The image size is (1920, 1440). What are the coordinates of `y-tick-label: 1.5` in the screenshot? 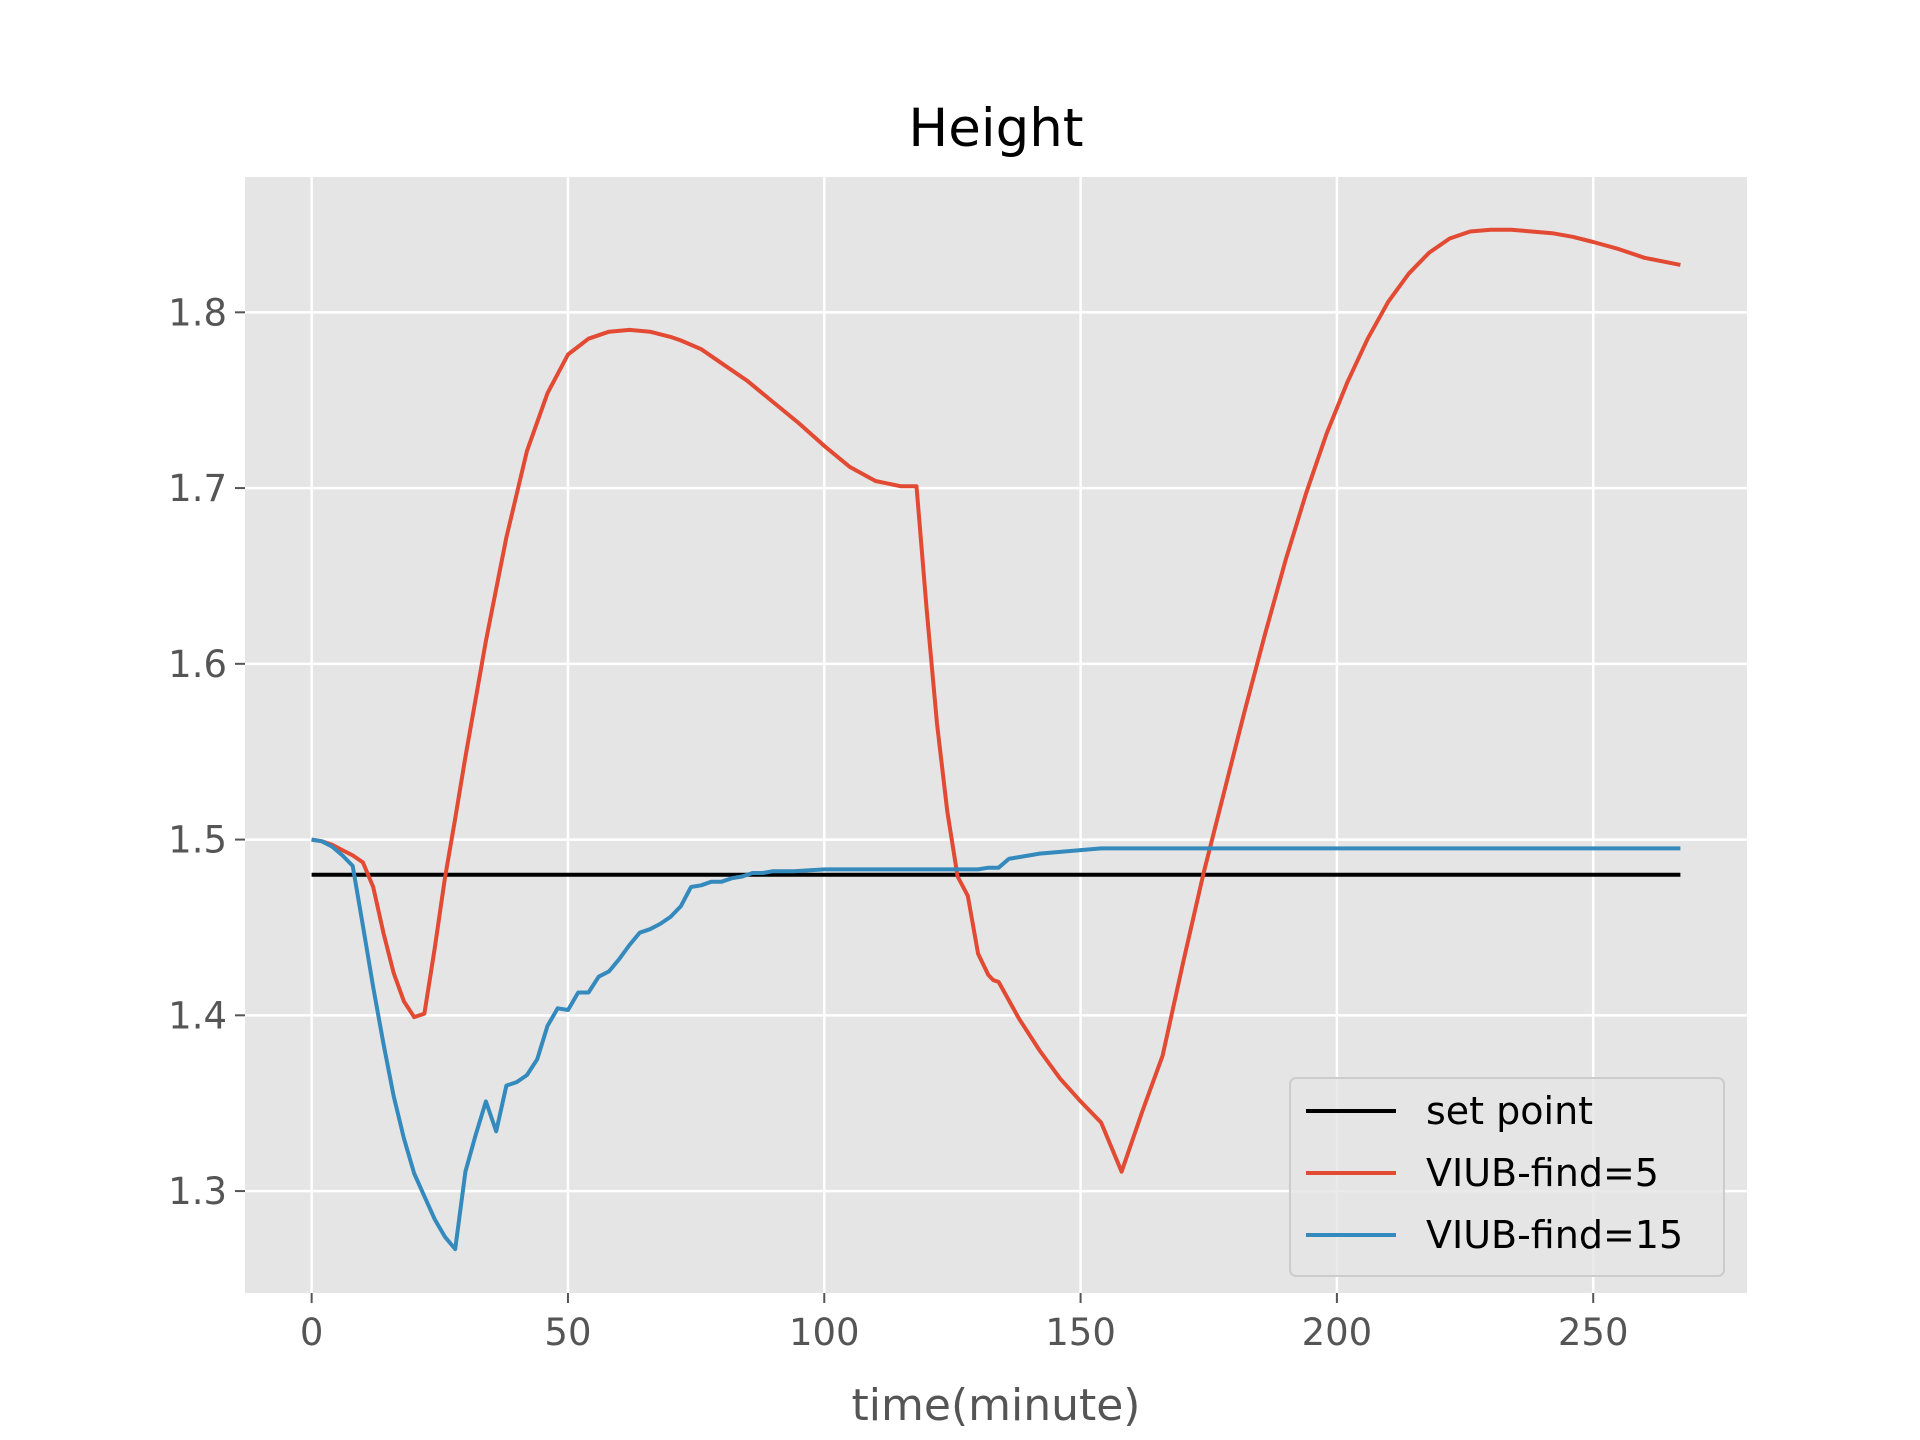 It's located at (197, 840).